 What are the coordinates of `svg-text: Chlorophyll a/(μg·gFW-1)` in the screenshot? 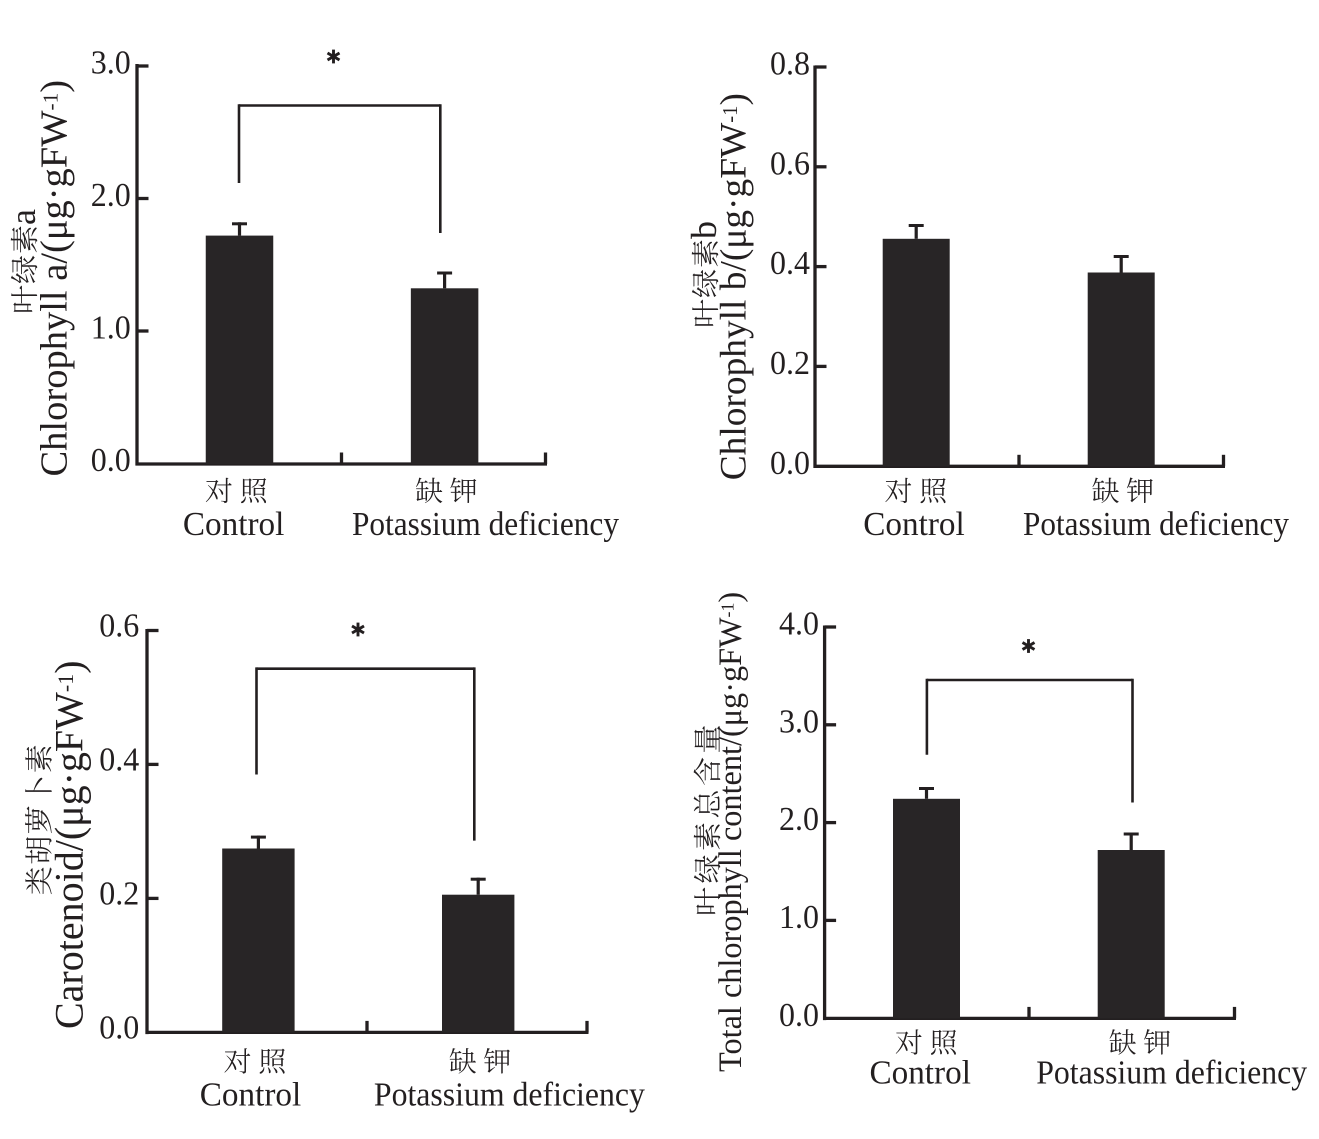 It's located at (55, 278).